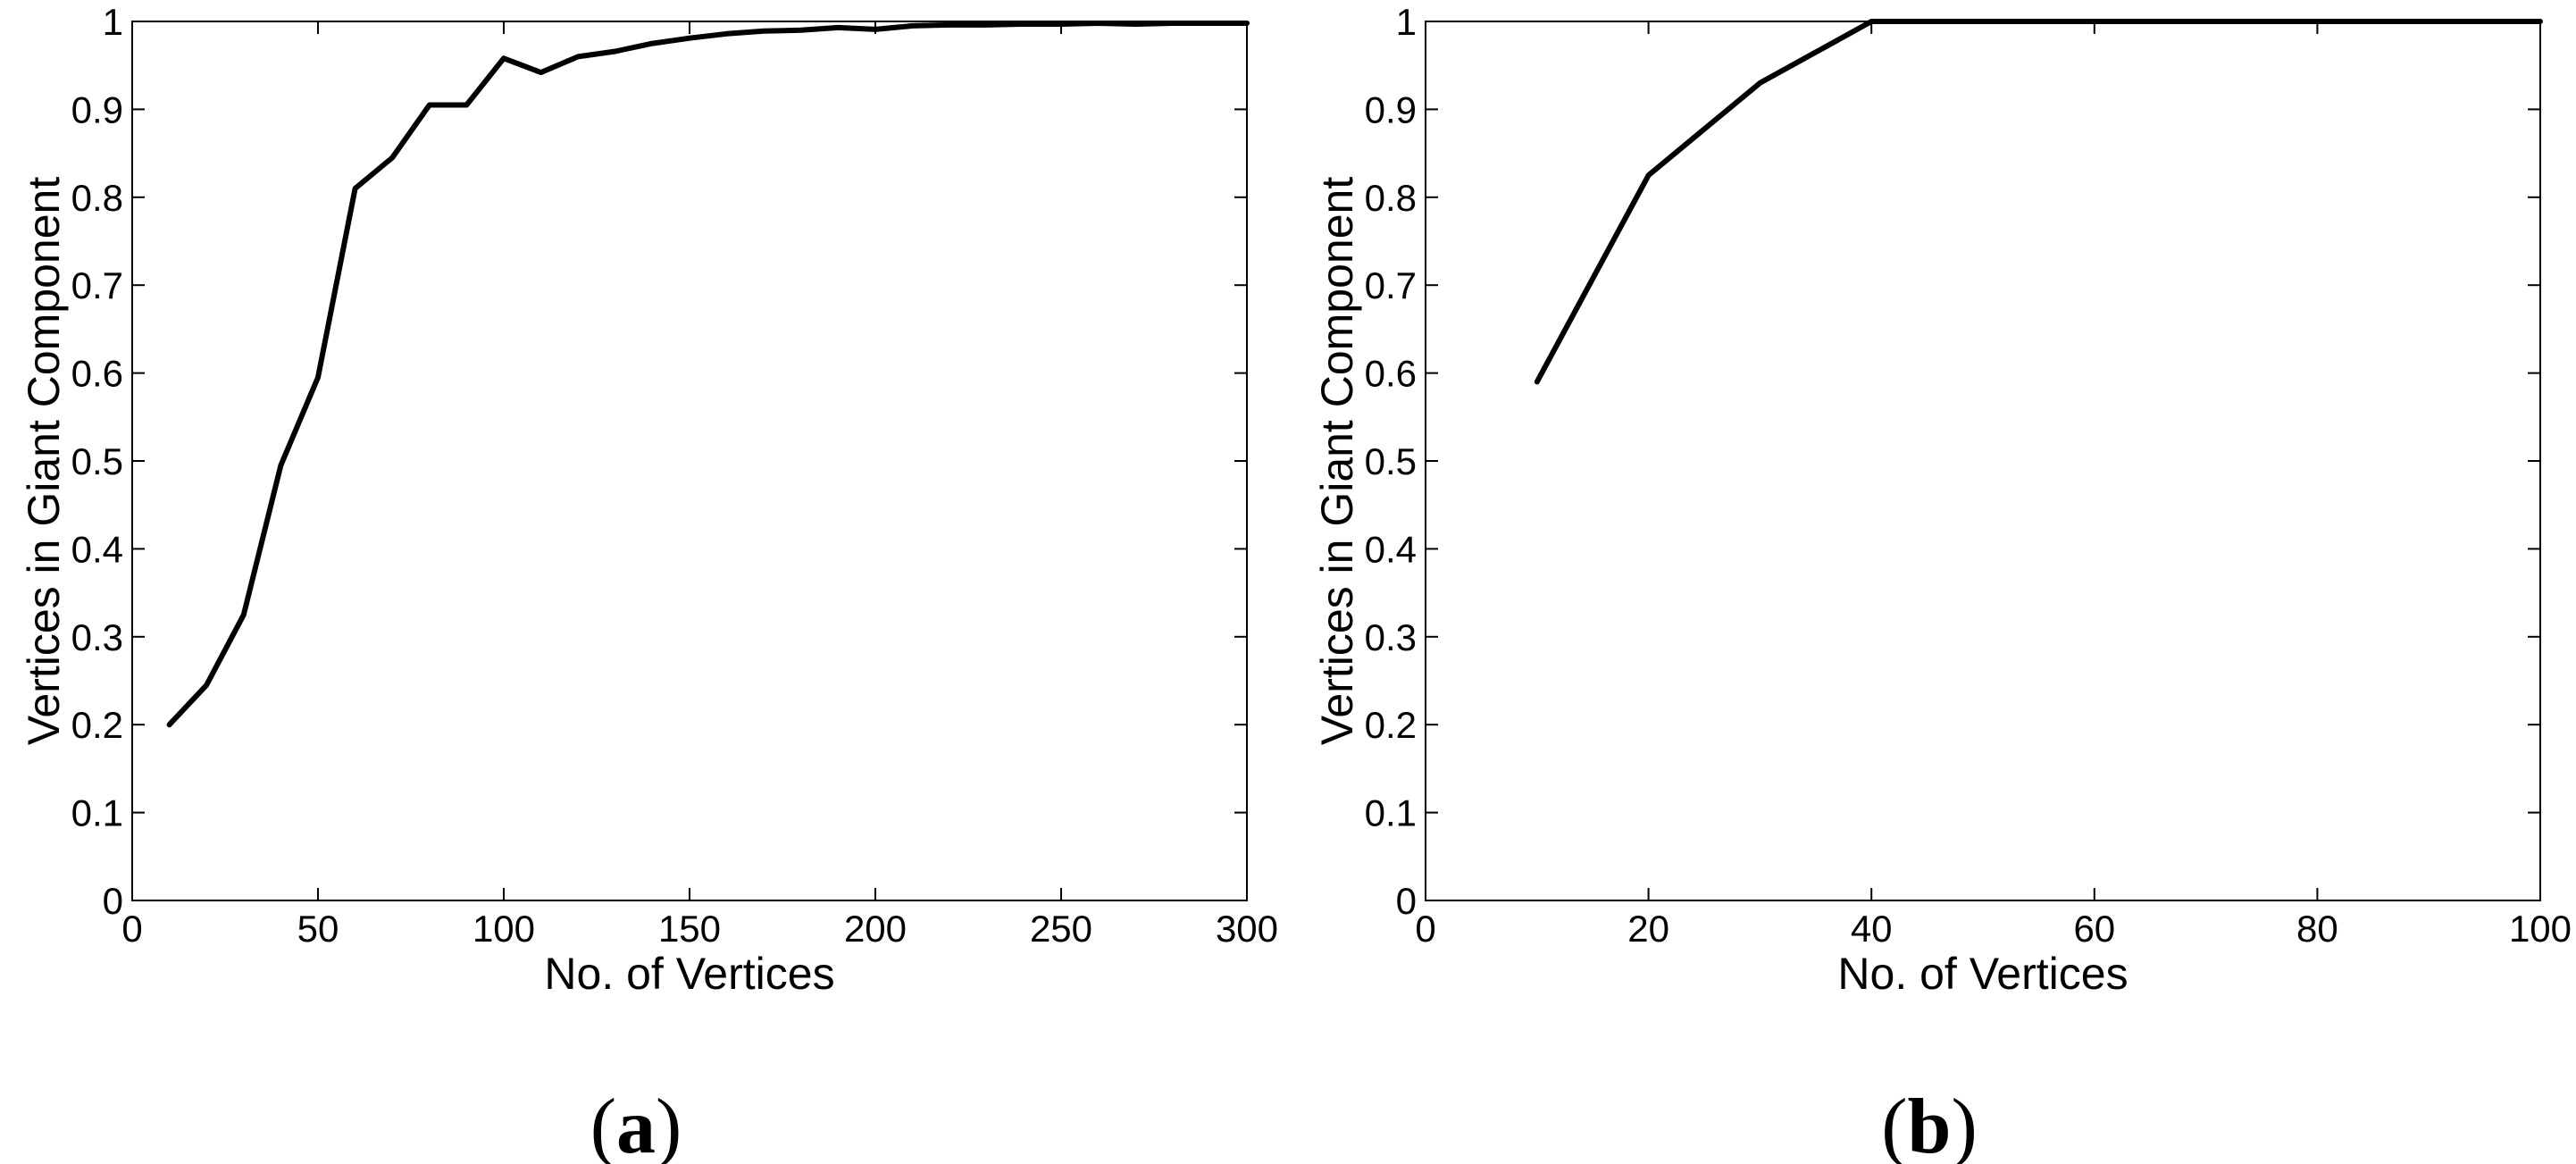 The image size is (2576, 1164). What do you see at coordinates (2094, 929) in the screenshot?
I see `x-tick-label: 60` at bounding box center [2094, 929].